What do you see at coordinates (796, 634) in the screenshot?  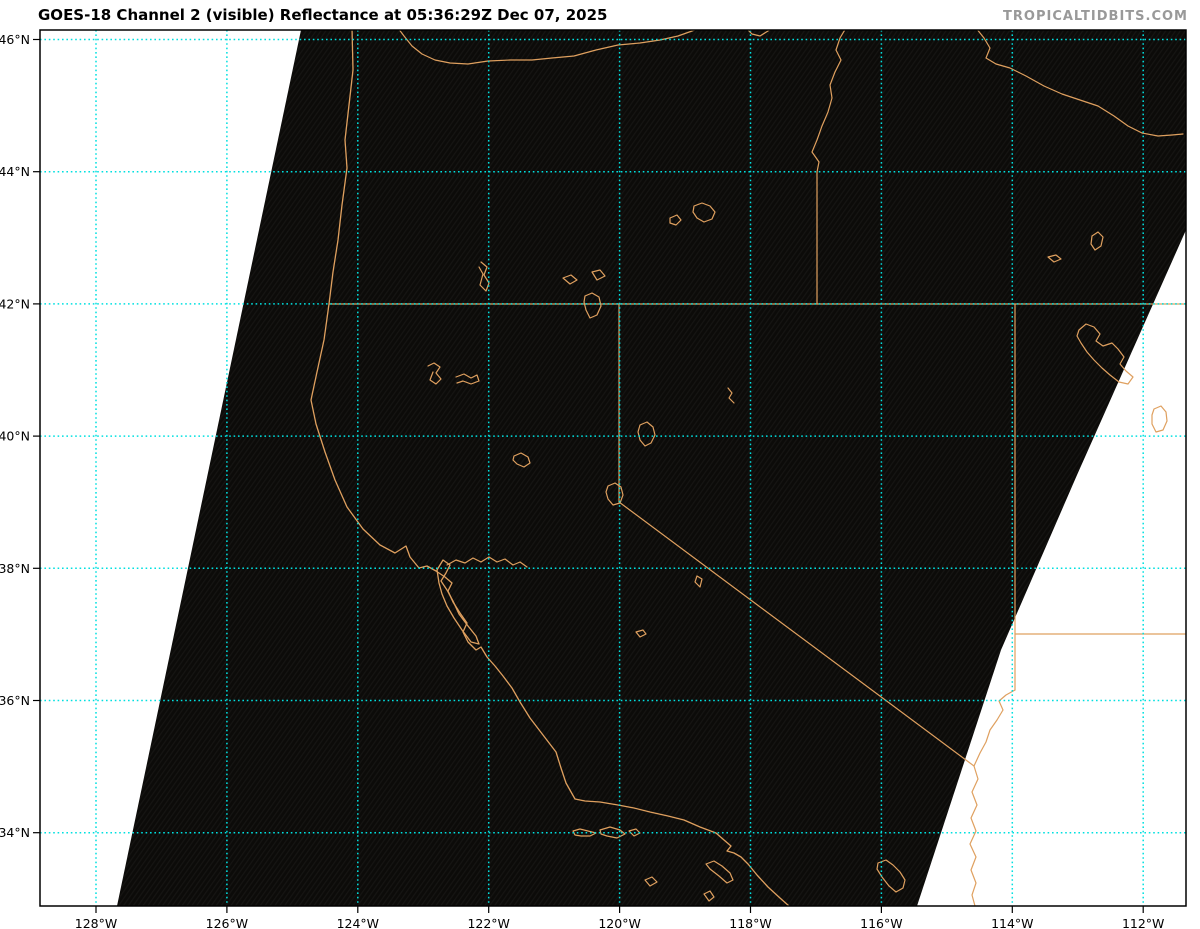 I see `border-ca-nv-diagonal` at bounding box center [796, 634].